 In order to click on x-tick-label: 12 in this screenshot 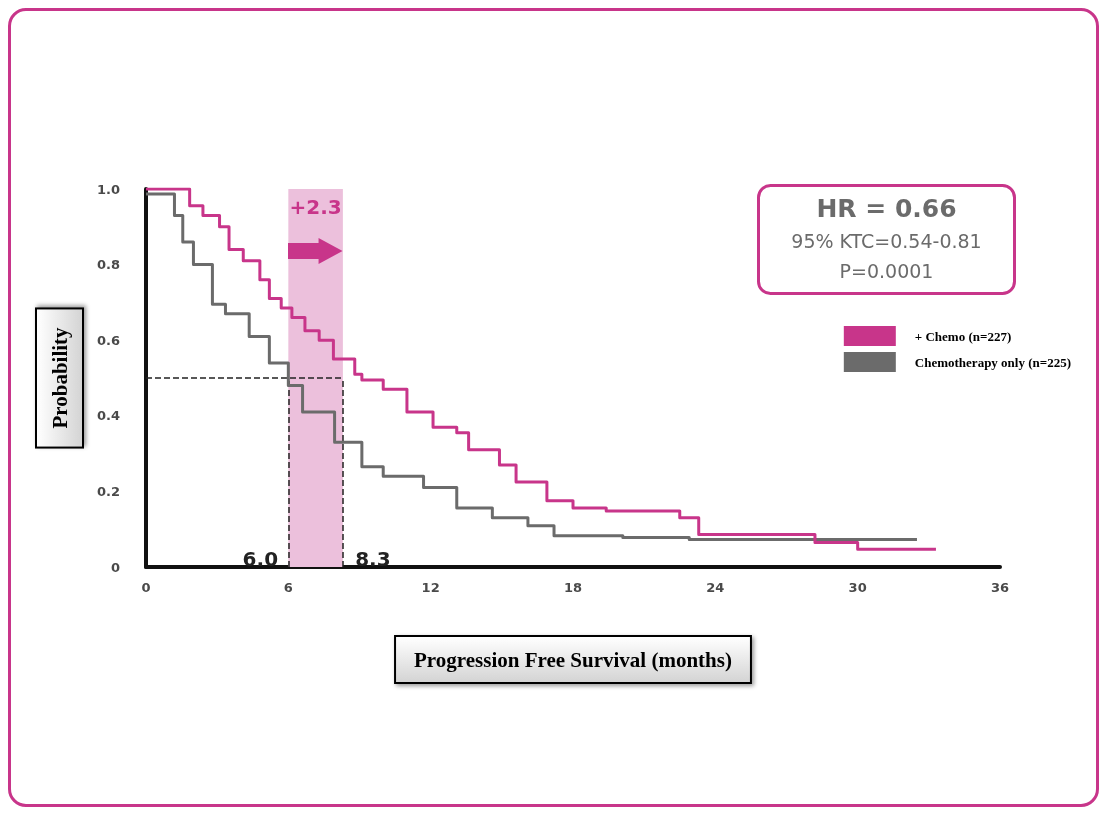, I will do `click(430, 587)`.